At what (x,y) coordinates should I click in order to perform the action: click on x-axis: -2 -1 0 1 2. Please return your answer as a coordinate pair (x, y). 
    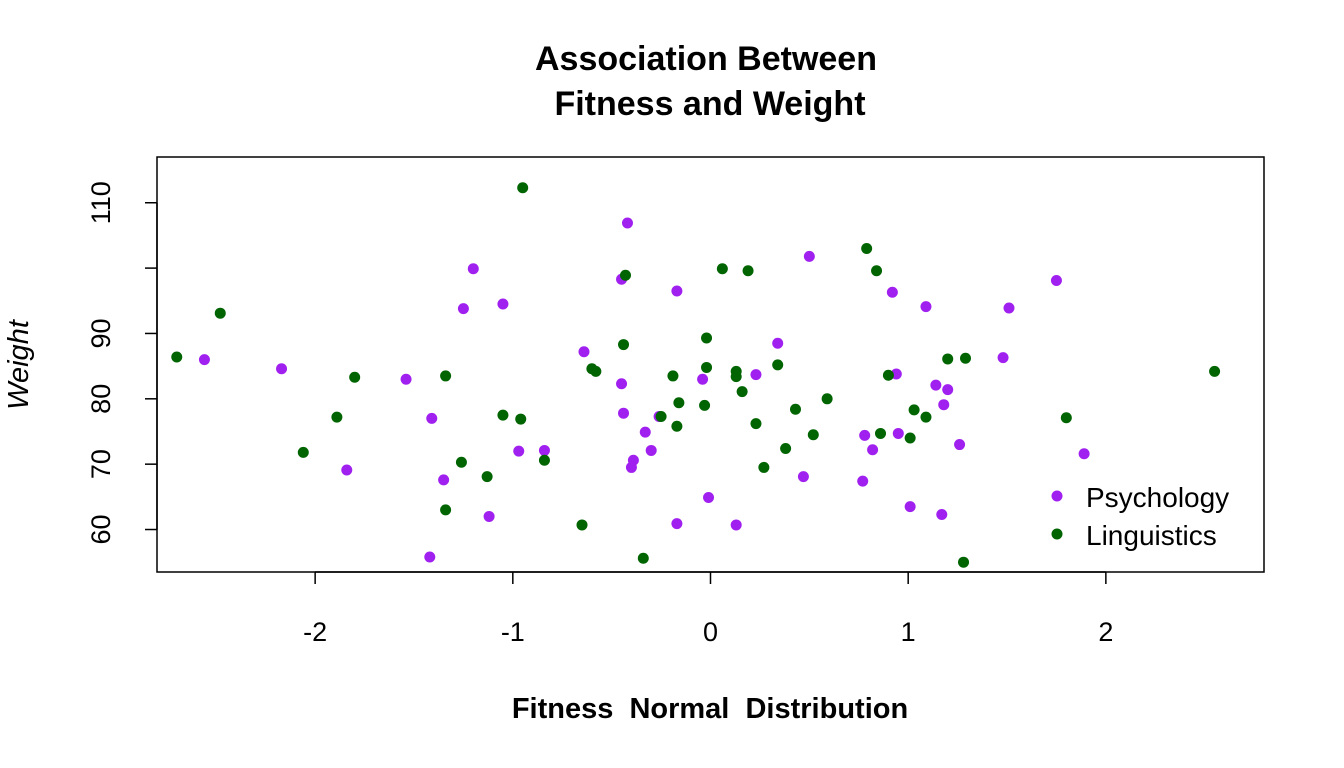
    Looking at the image, I should click on (708, 609).